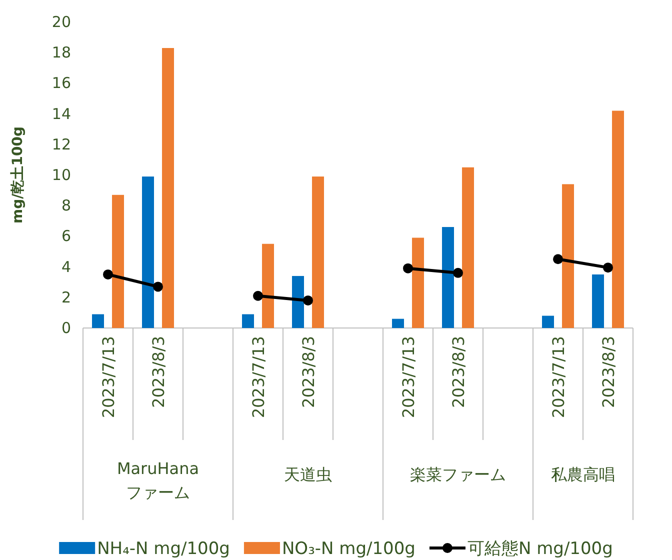 The image size is (672, 560). What do you see at coordinates (61, 175) in the screenshot?
I see `y-tick-label: 10` at bounding box center [61, 175].